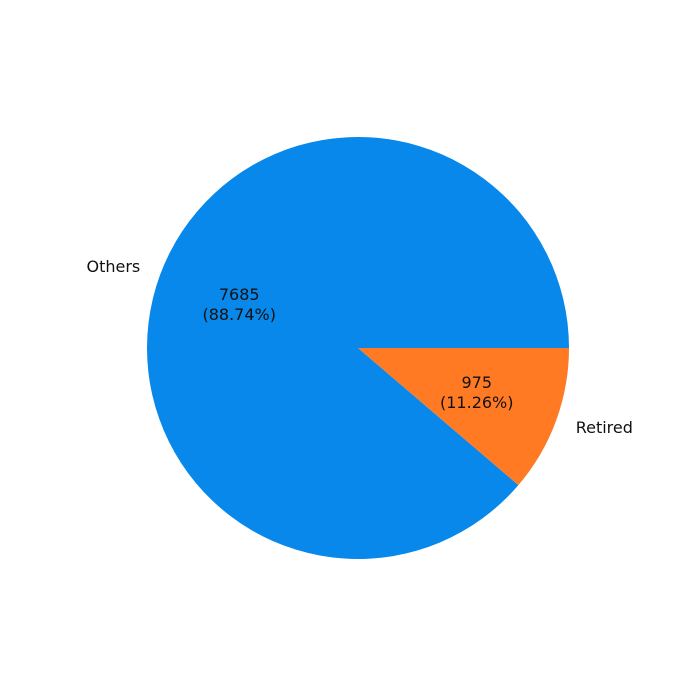 The width and height of the screenshot is (700, 700). I want to click on slice-value-label-retired: 975 (11.26%), so click(477, 392).